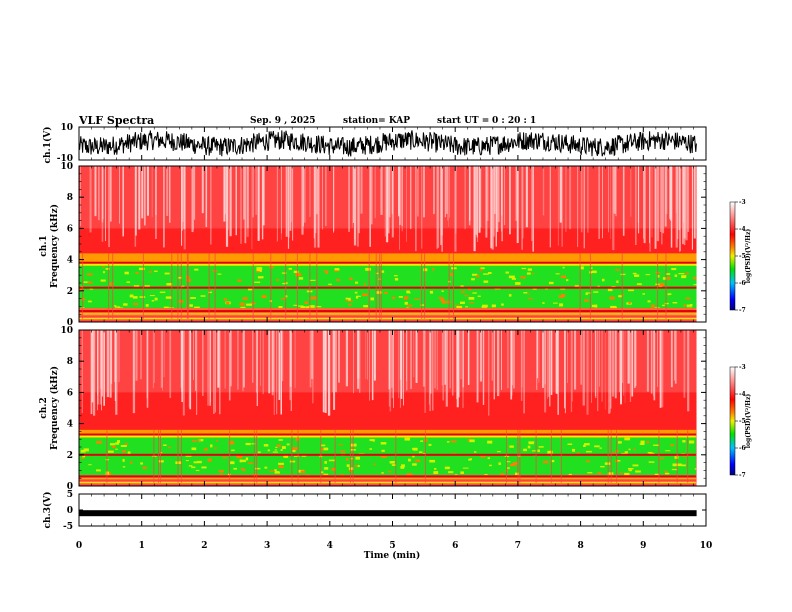  Describe the element at coordinates (44, 407) in the screenshot. I see `ch2-spectrogram-ylabel-channel: ch.2` at that location.